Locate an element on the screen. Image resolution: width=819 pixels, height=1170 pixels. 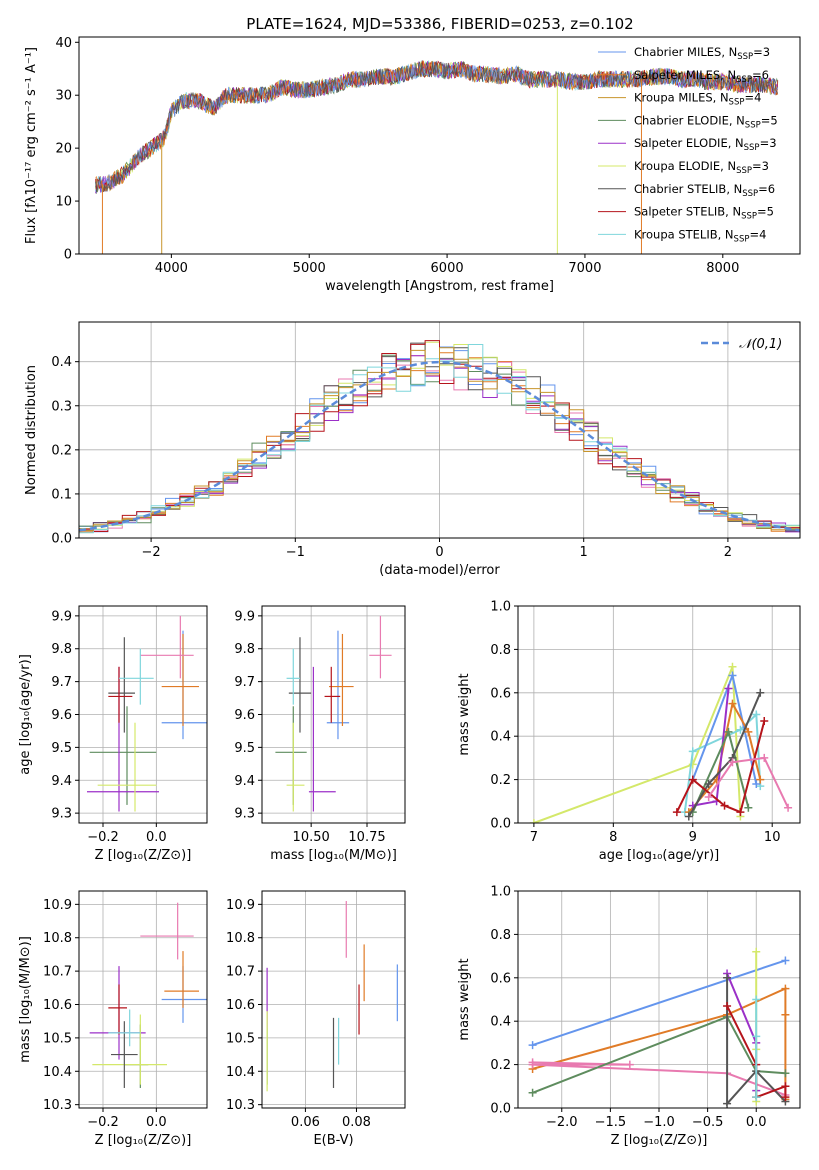
y-tick-label: 30 is located at coordinates (63, 96).